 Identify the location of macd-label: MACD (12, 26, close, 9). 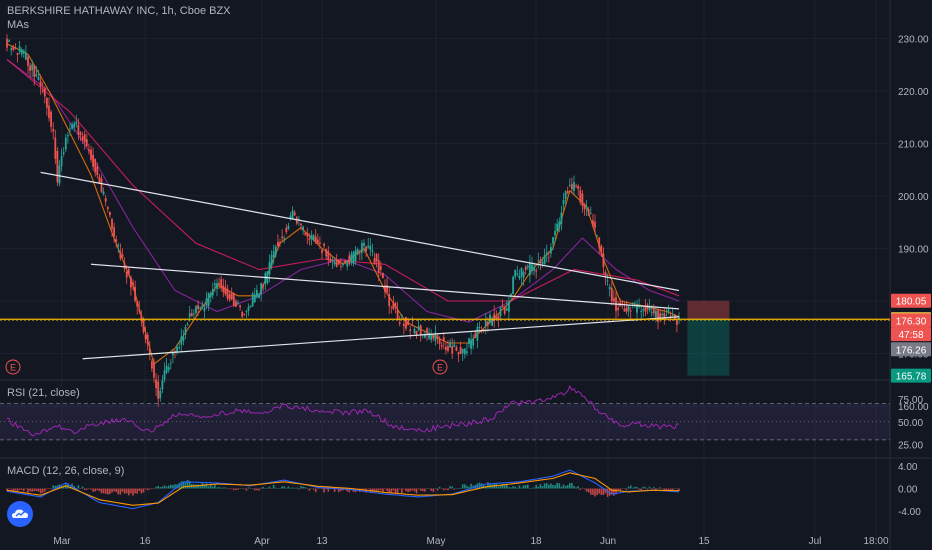
(66, 471).